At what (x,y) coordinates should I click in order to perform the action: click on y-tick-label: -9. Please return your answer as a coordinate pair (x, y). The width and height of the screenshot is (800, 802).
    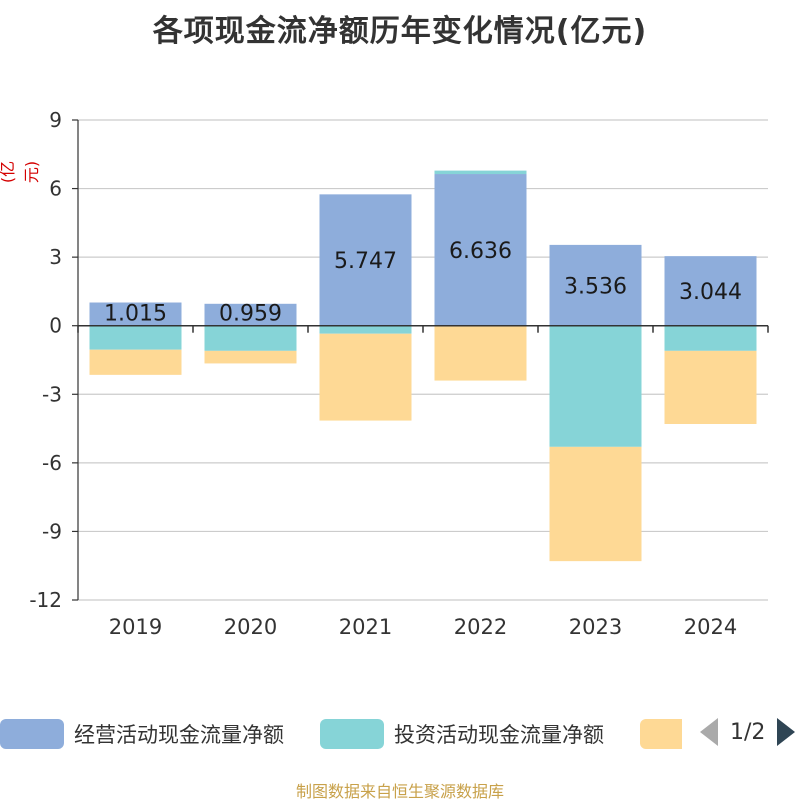
    Looking at the image, I should click on (52, 531).